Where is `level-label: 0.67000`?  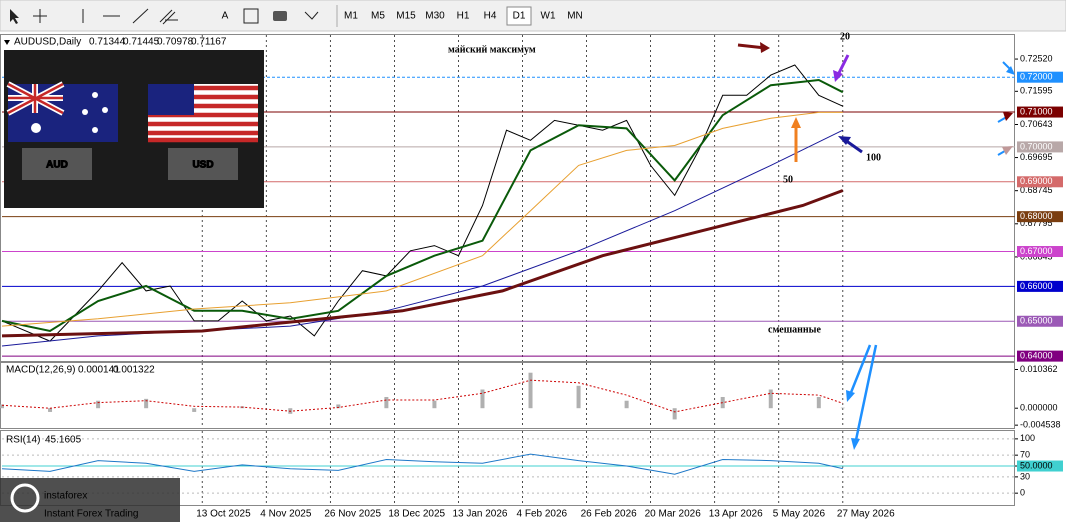 level-label: 0.67000 is located at coordinates (1036, 251).